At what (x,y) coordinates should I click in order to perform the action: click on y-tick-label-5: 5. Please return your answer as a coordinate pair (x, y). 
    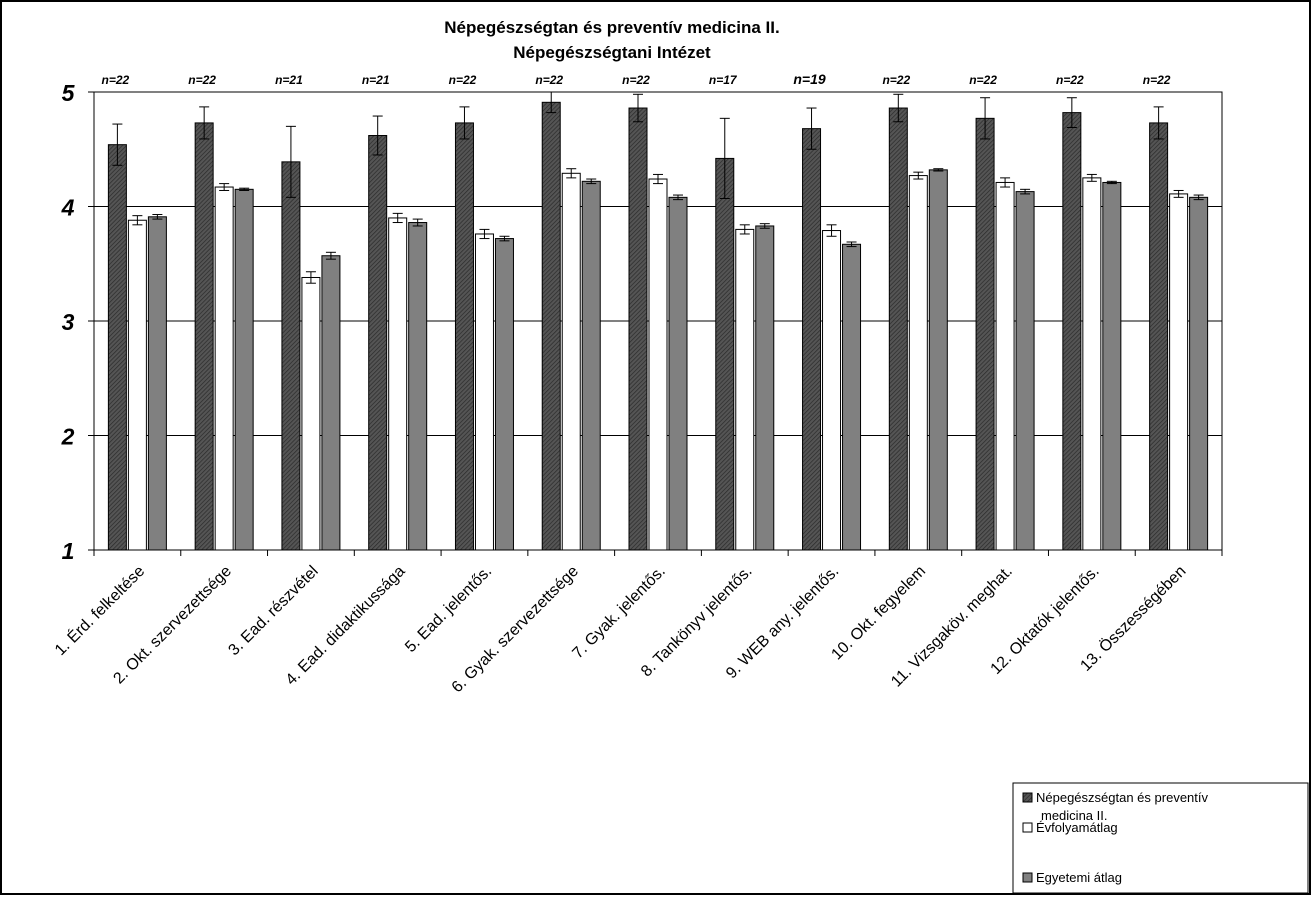
    Looking at the image, I should click on (69, 93).